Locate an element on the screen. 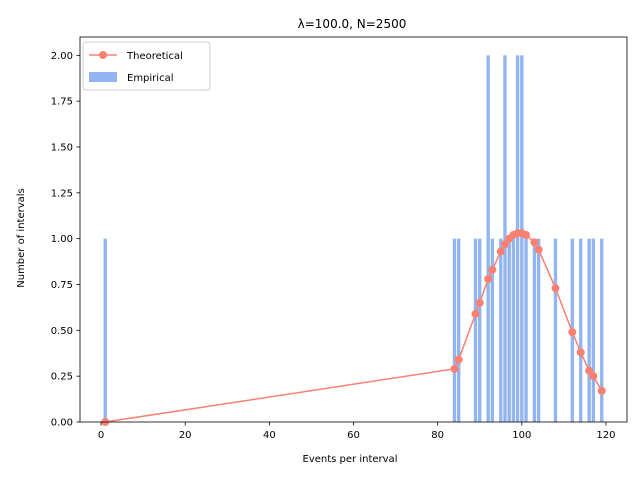  y-tick-label: 1.25 is located at coordinates (62, 193).